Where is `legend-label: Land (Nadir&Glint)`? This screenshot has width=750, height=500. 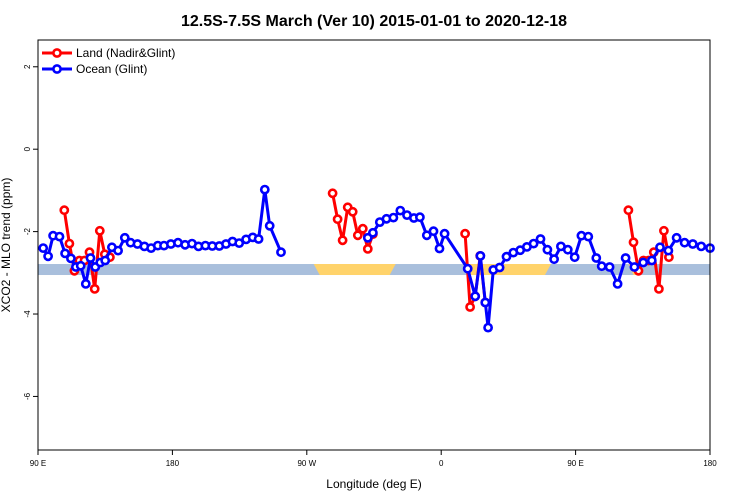 legend-label: Land (Nadir&Glint) is located at coordinates (125, 53).